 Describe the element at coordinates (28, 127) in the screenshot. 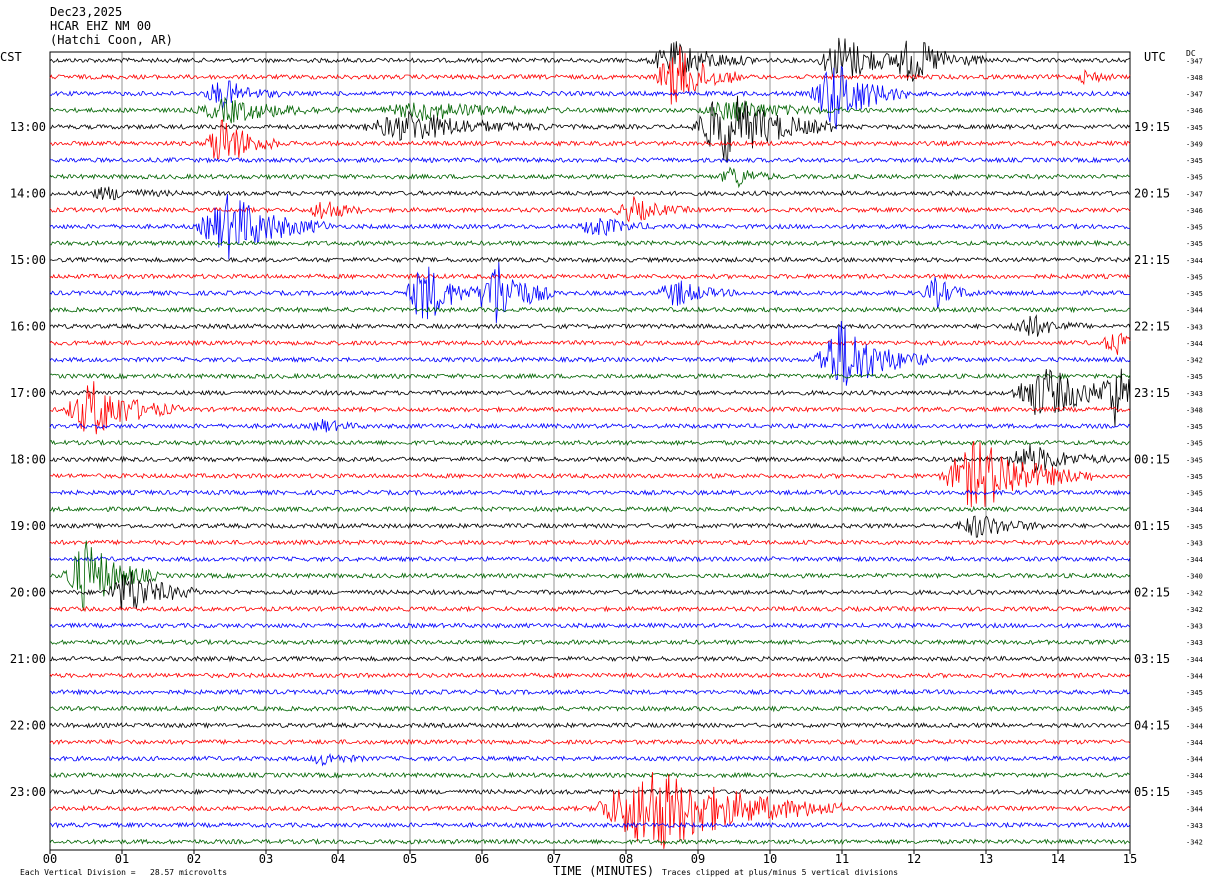

I see `left-hour-label: 13:00` at that location.